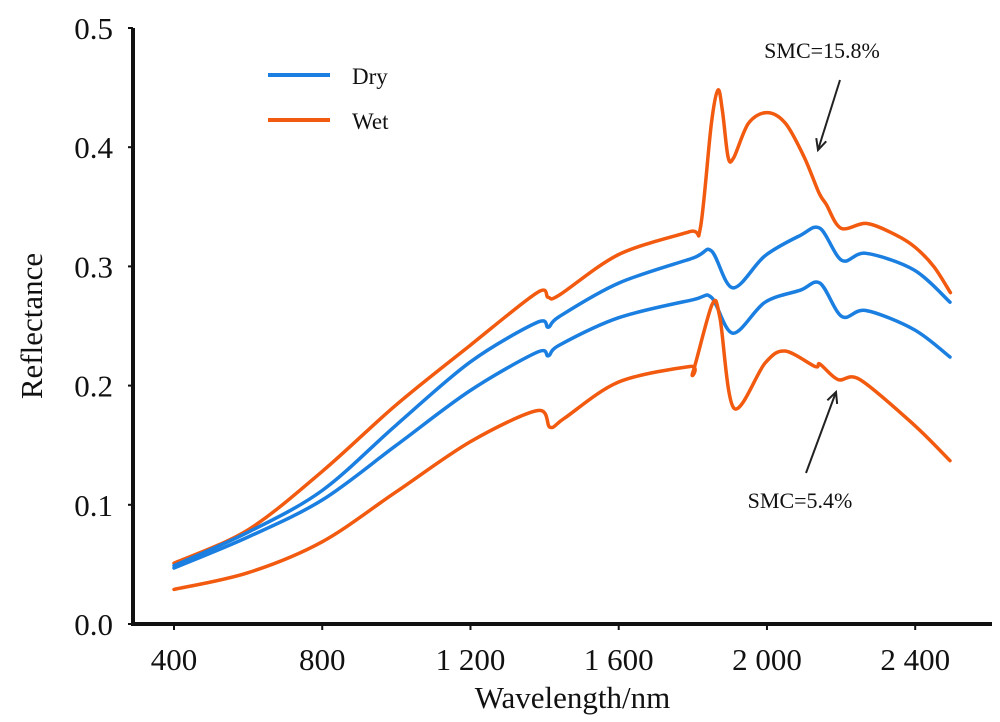 This screenshot has height=722, width=1000. What do you see at coordinates (822, 50) in the screenshot?
I see `annotation-label: SMC=15.8%` at bounding box center [822, 50].